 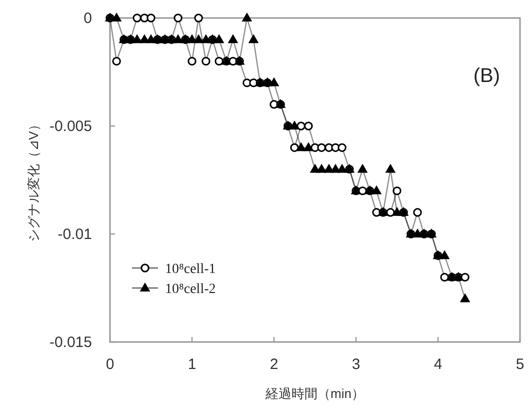 What do you see at coordinates (274, 364) in the screenshot?
I see `x-tick-label: 2` at bounding box center [274, 364].